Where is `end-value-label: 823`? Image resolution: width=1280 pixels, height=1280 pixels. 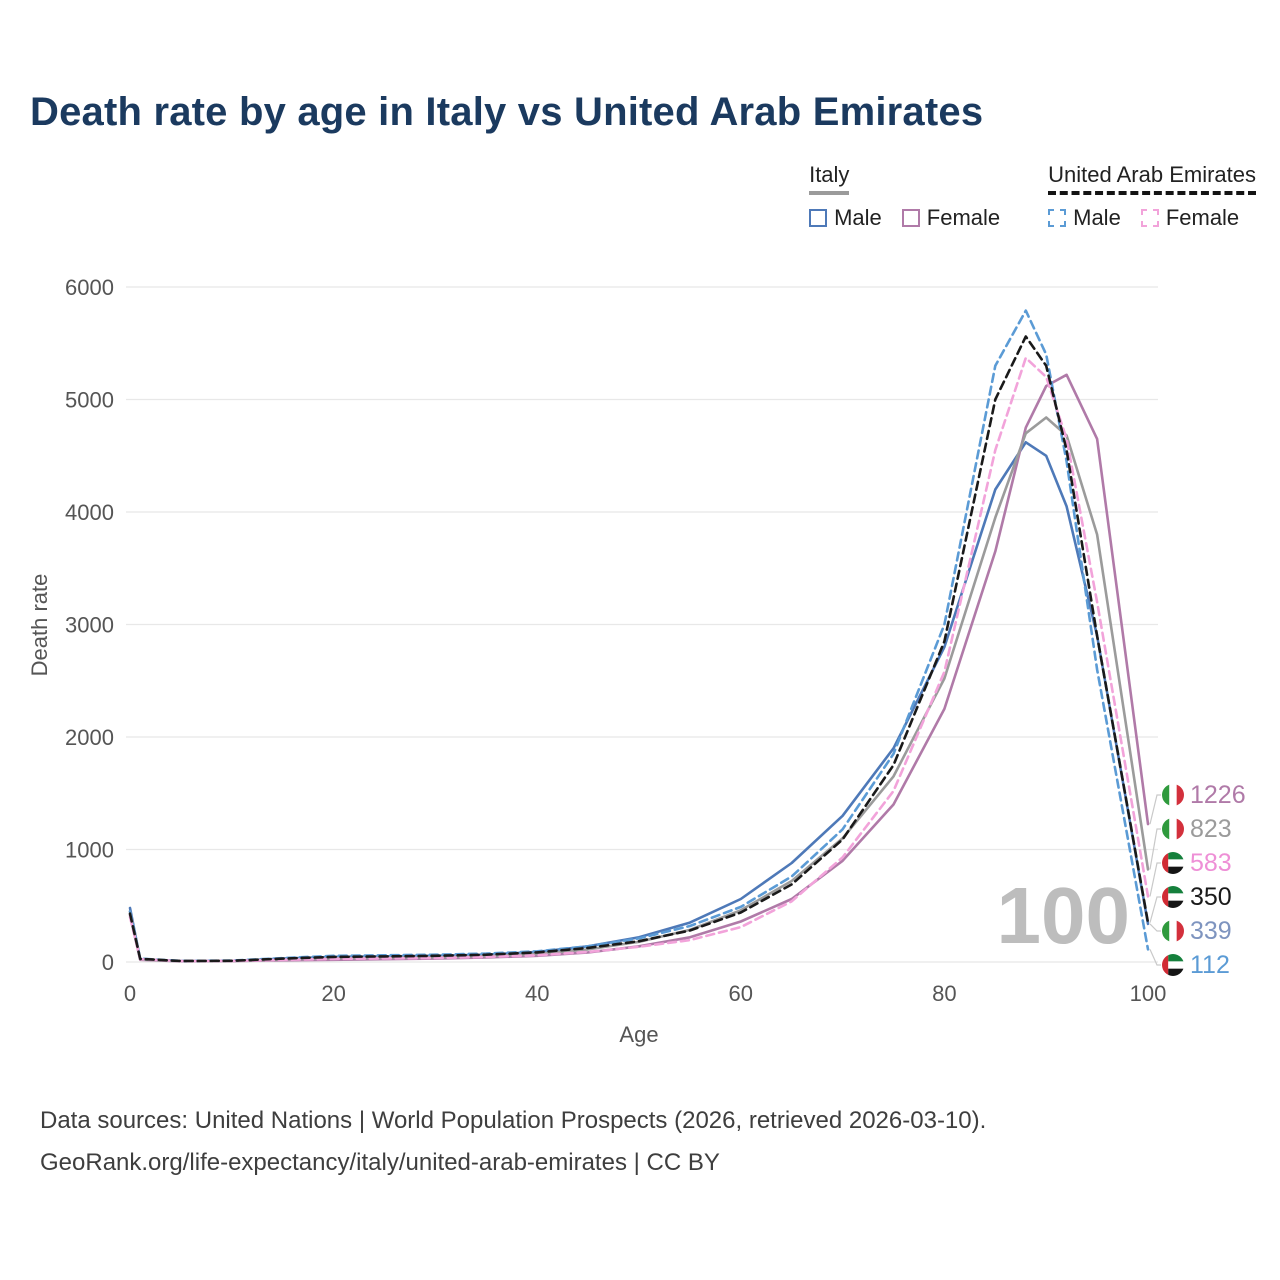
end-value-label: 823 is located at coordinates (1211, 829).